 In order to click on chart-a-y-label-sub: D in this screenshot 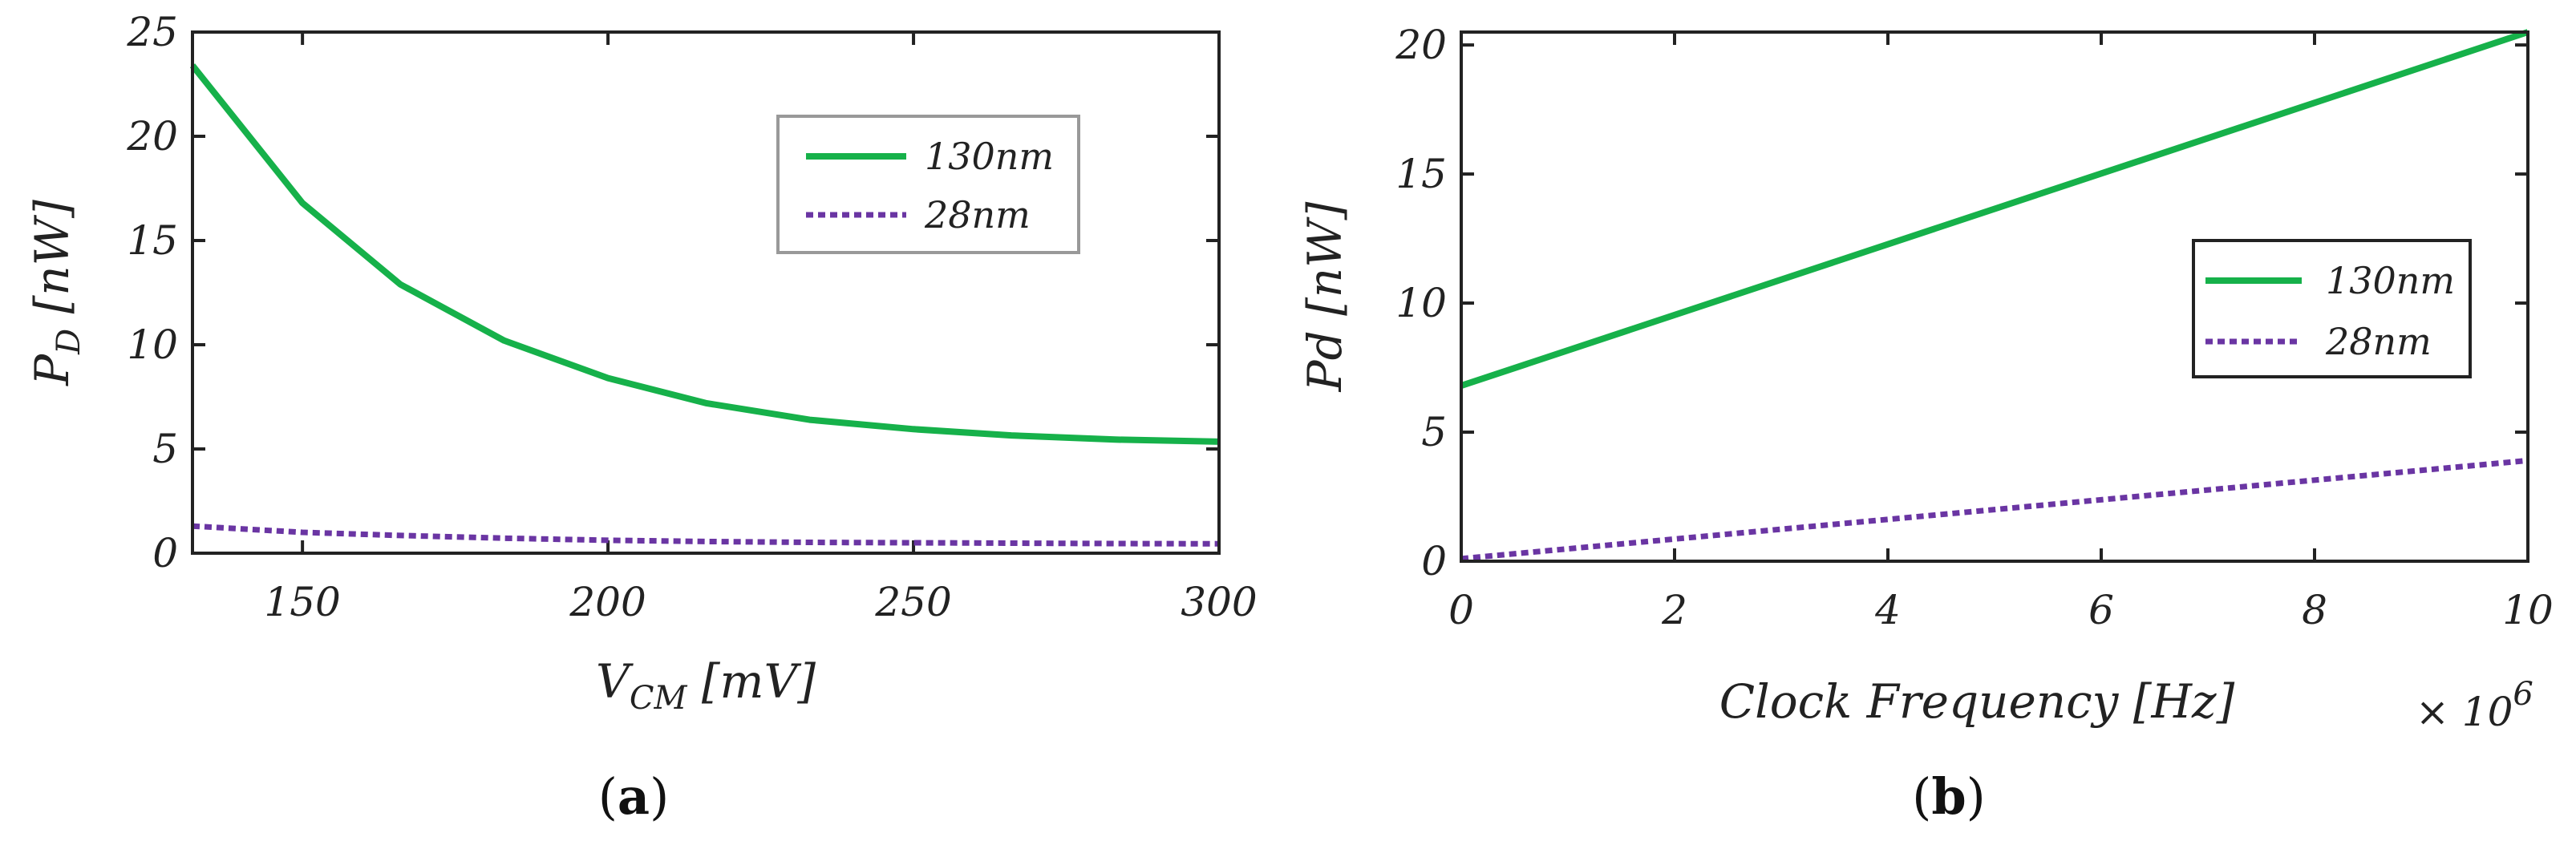, I will do `click(69, 342)`.